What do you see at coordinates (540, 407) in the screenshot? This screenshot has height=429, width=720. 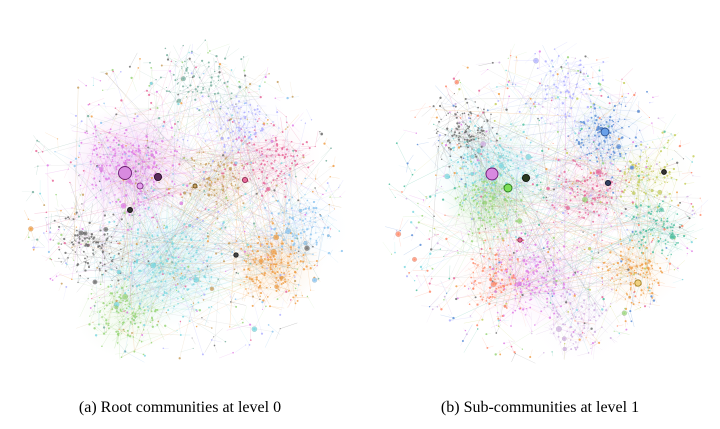 I see `caption-b: (b) Sub-communities at level 1` at bounding box center [540, 407].